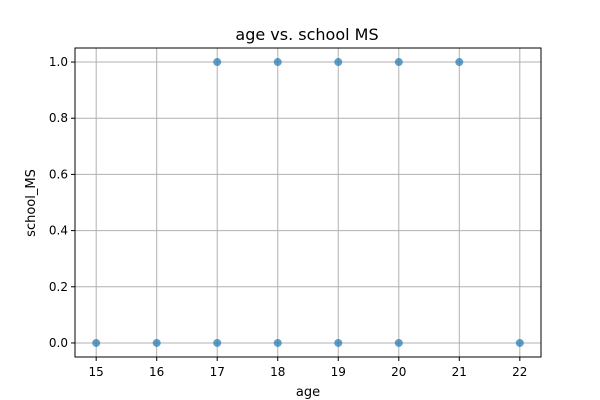  Describe the element at coordinates (58, 287) in the screenshot. I see `y-tick-label: 0.2` at that location.